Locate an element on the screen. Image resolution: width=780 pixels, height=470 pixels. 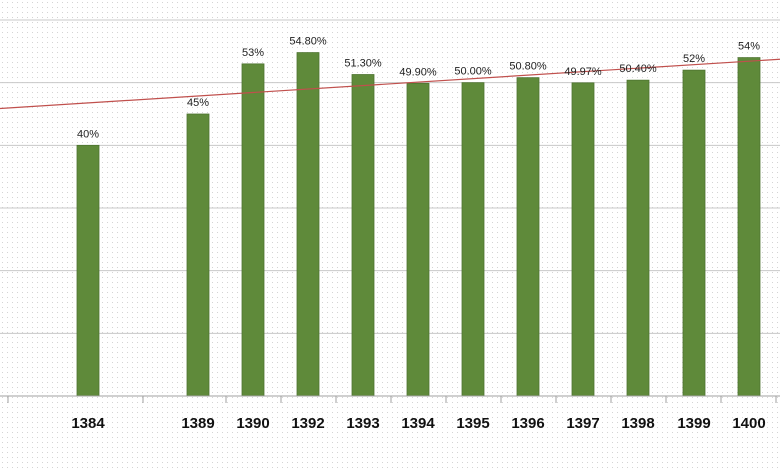
data-label: 49.90% is located at coordinates (418, 72).